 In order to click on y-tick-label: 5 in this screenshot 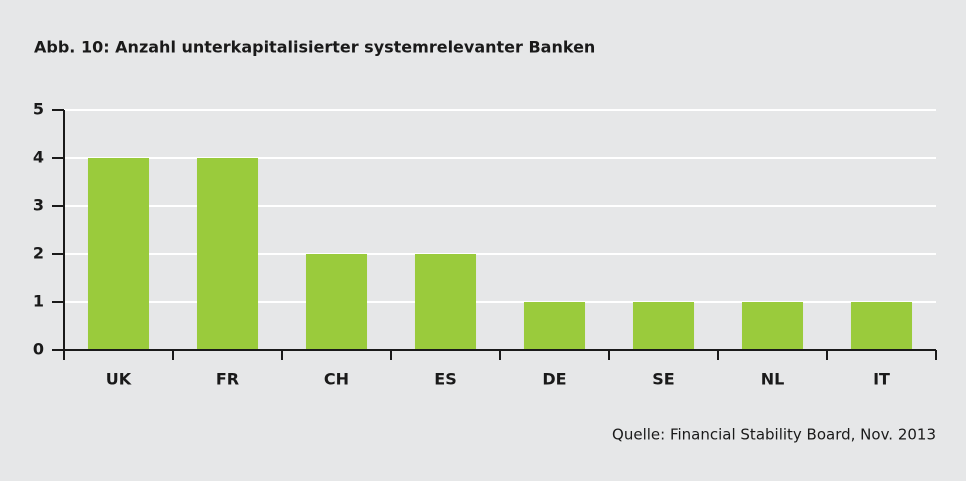, I will do `click(38, 109)`.